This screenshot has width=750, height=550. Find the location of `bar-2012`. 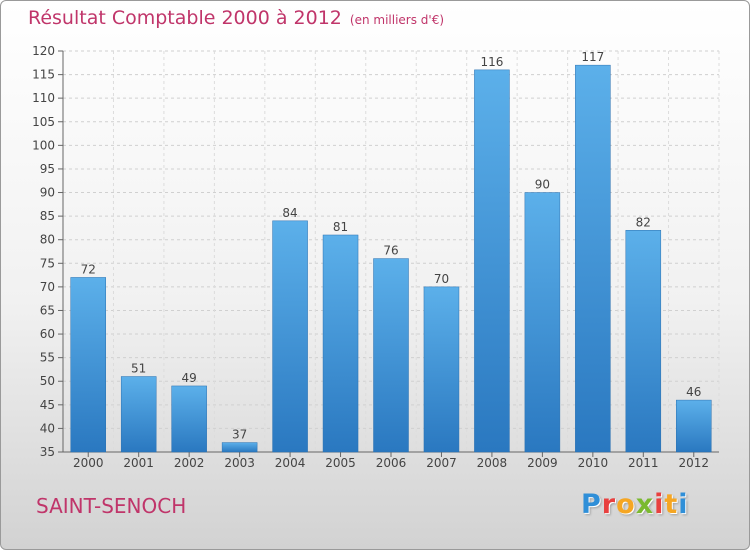

bar-2012 is located at coordinates (694, 426).